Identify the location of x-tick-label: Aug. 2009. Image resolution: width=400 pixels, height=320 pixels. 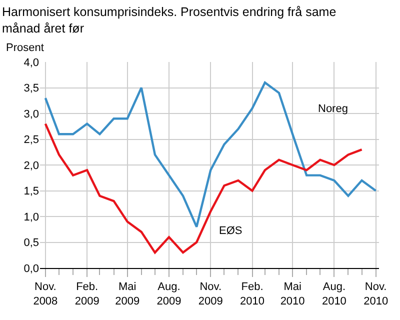
(169, 294).